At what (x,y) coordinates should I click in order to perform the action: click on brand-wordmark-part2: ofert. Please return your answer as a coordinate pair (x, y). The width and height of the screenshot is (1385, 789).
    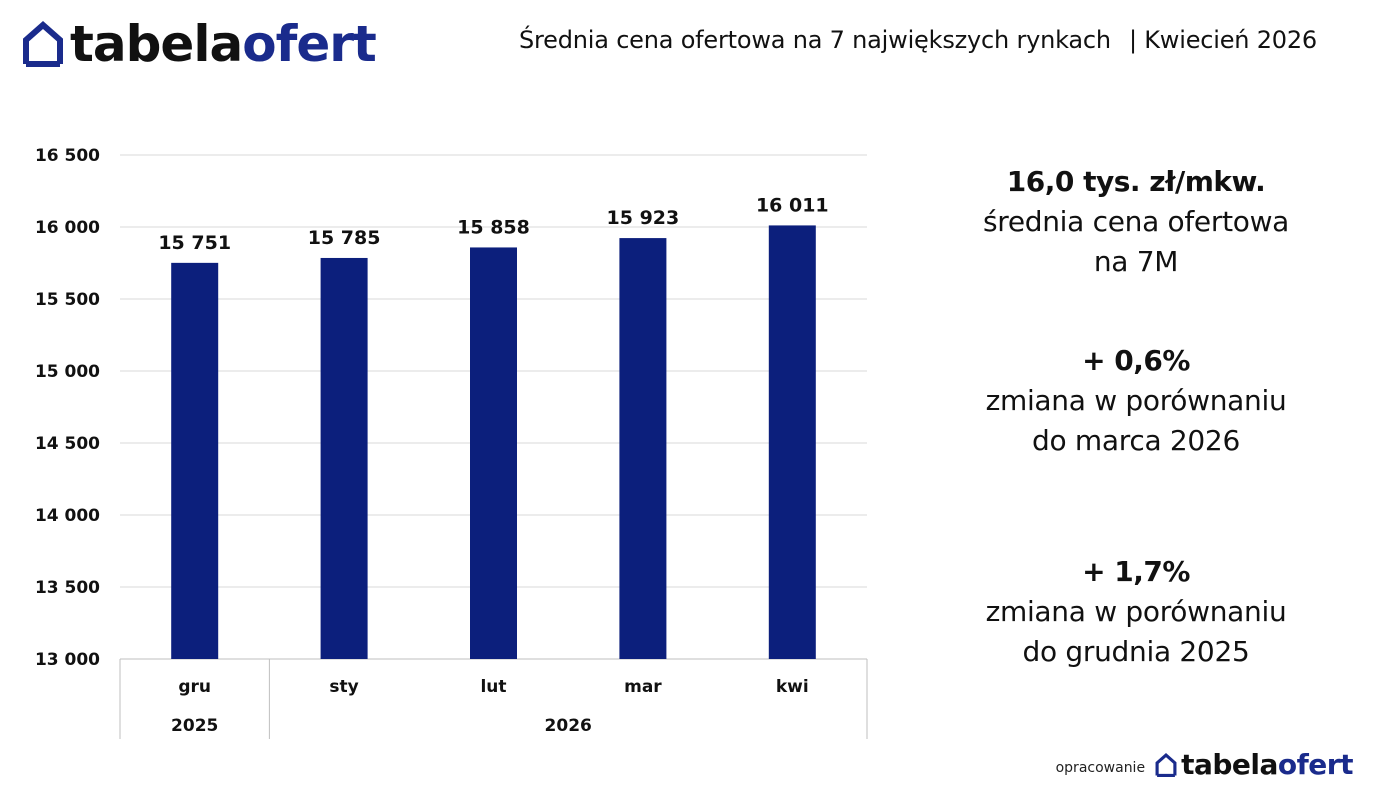
    Looking at the image, I should click on (309, 44).